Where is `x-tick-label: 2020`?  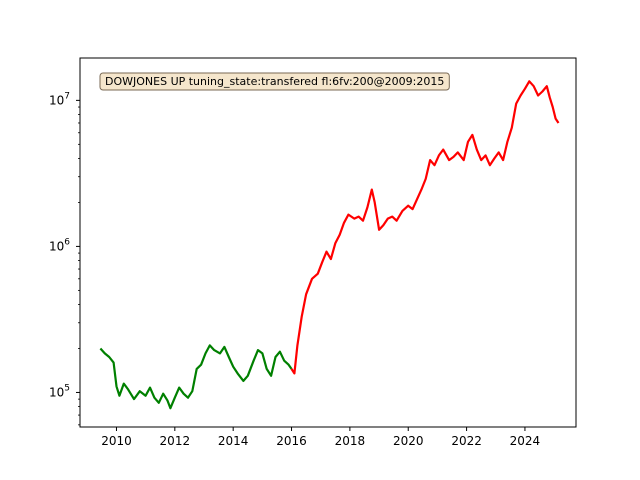 x-tick-label: 2020 is located at coordinates (408, 441).